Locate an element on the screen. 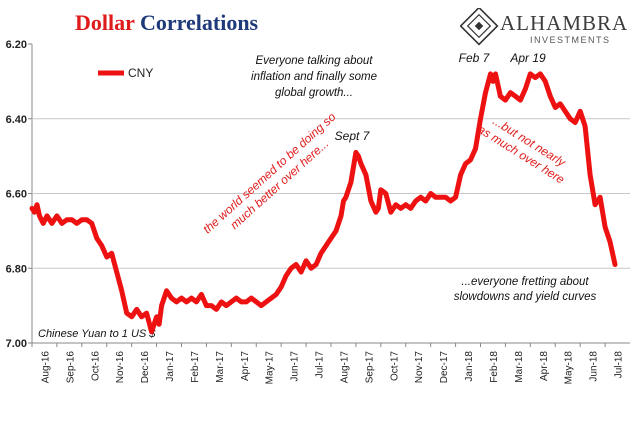  annotation-yuan-label: Chinese Yuan to 1 US $ is located at coordinates (97, 334).